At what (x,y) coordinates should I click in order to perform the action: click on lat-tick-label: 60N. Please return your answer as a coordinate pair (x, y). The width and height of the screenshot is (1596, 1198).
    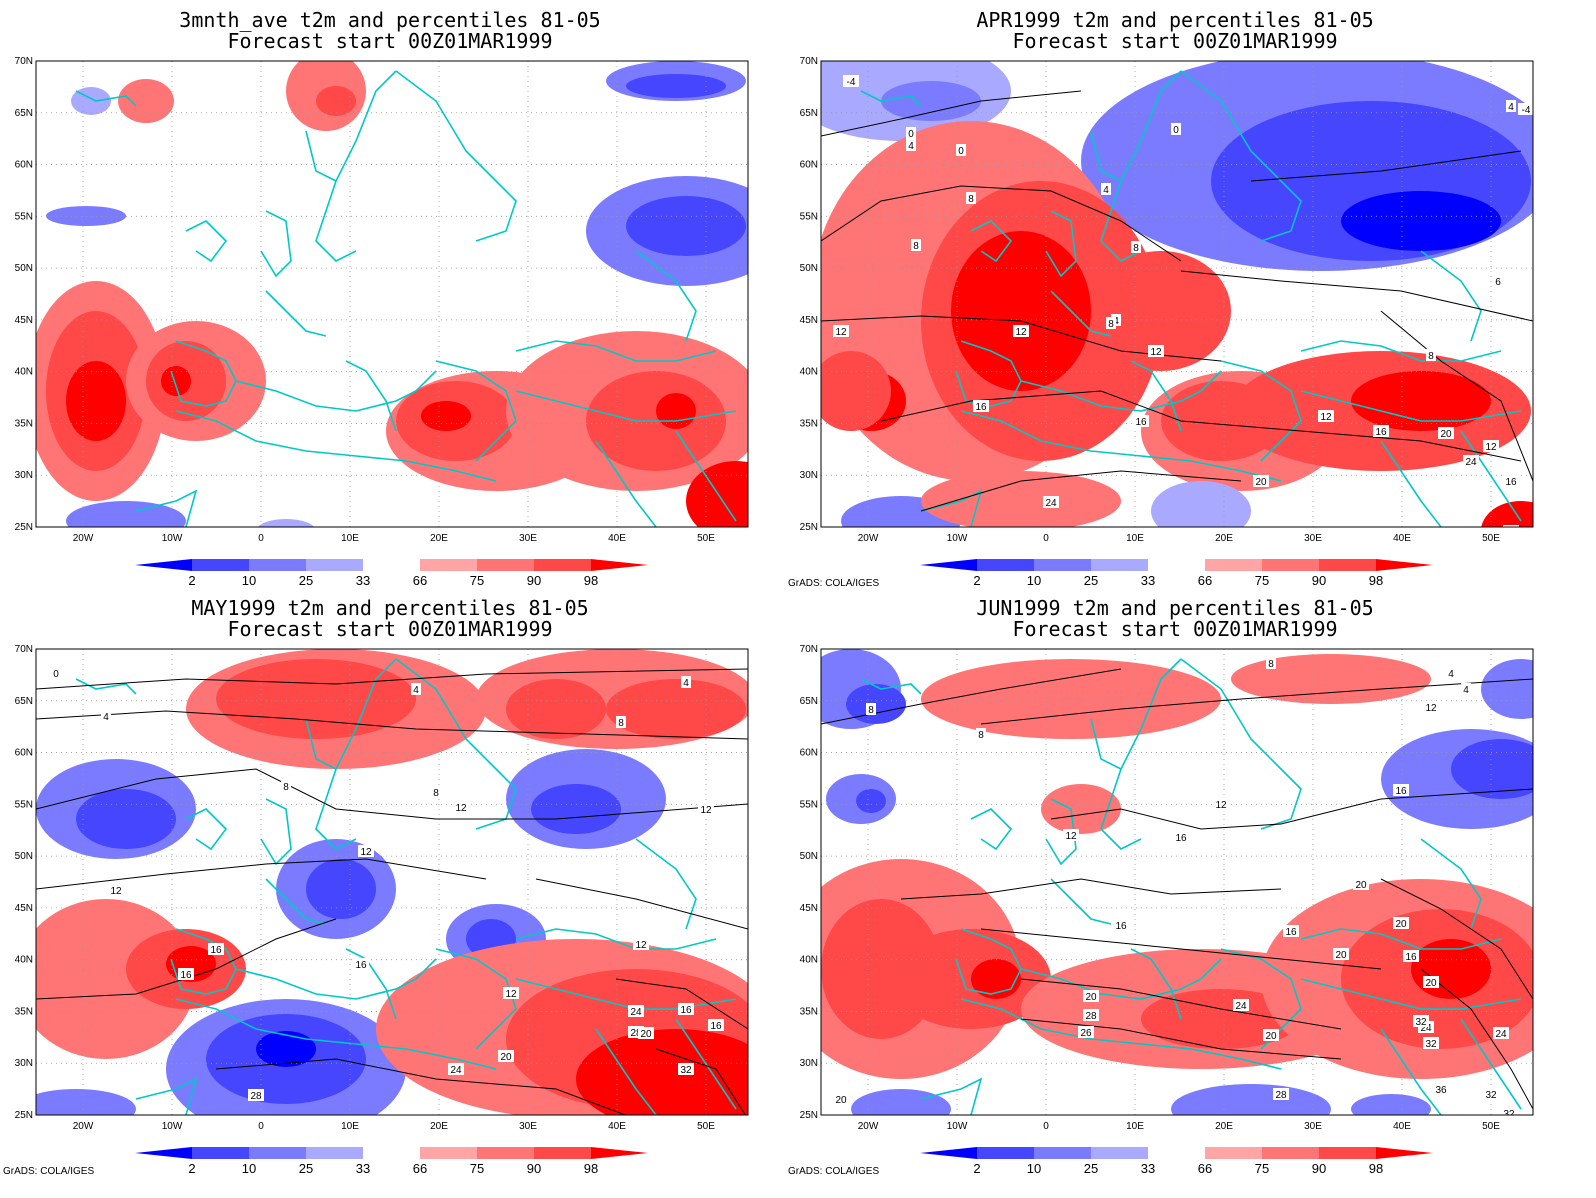
    Looking at the image, I should click on (809, 753).